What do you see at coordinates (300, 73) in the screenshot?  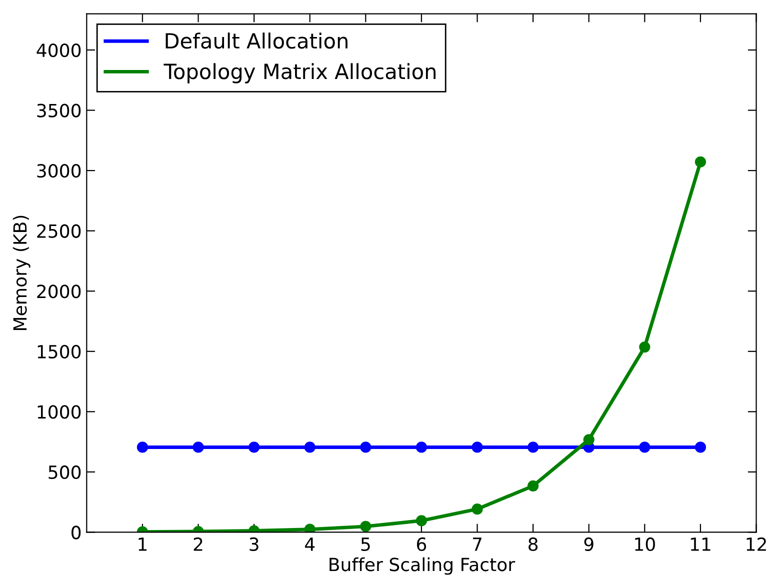 I see `legend-label: Topology Matrix Allocation` at bounding box center [300, 73].